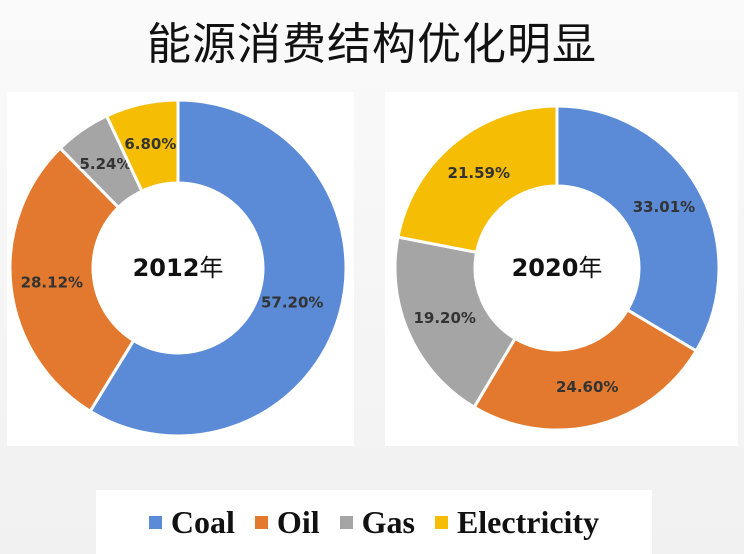 The image size is (744, 554). I want to click on slice-electricity-2012, so click(142, 146).